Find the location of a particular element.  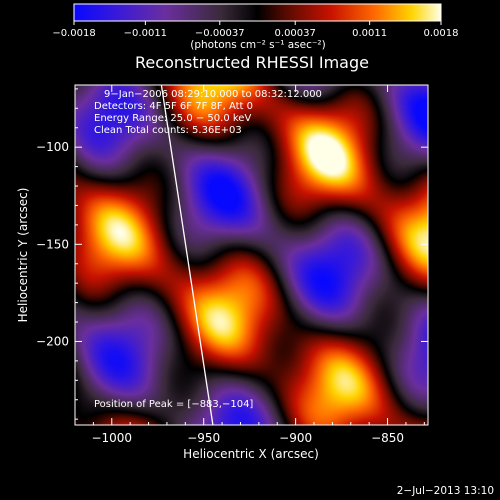

x-tick-label: −900 is located at coordinates (295, 438).